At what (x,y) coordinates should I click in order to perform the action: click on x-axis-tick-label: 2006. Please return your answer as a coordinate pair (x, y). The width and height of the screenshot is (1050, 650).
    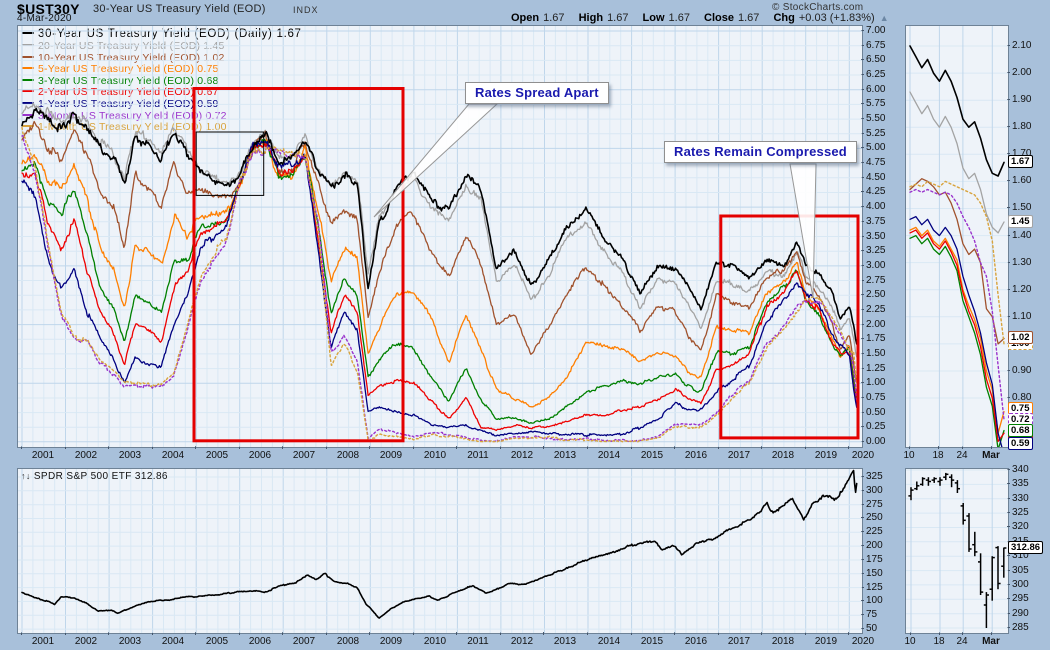
    Looking at the image, I should click on (260, 455).